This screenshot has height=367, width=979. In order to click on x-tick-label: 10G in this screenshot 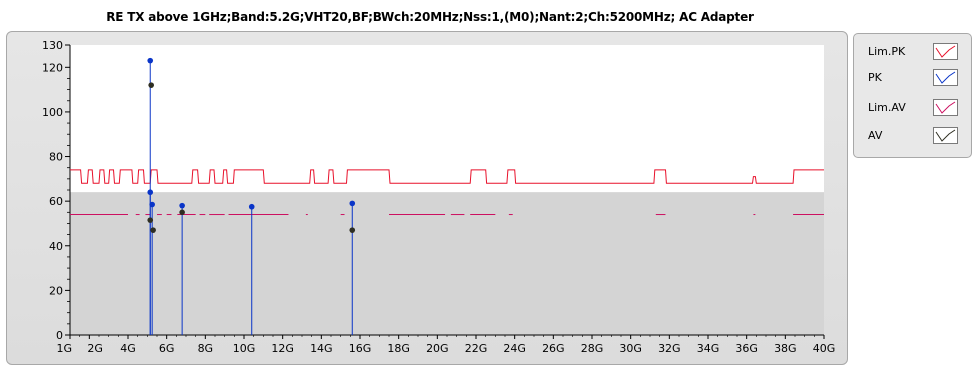, I will do `click(244, 348)`.